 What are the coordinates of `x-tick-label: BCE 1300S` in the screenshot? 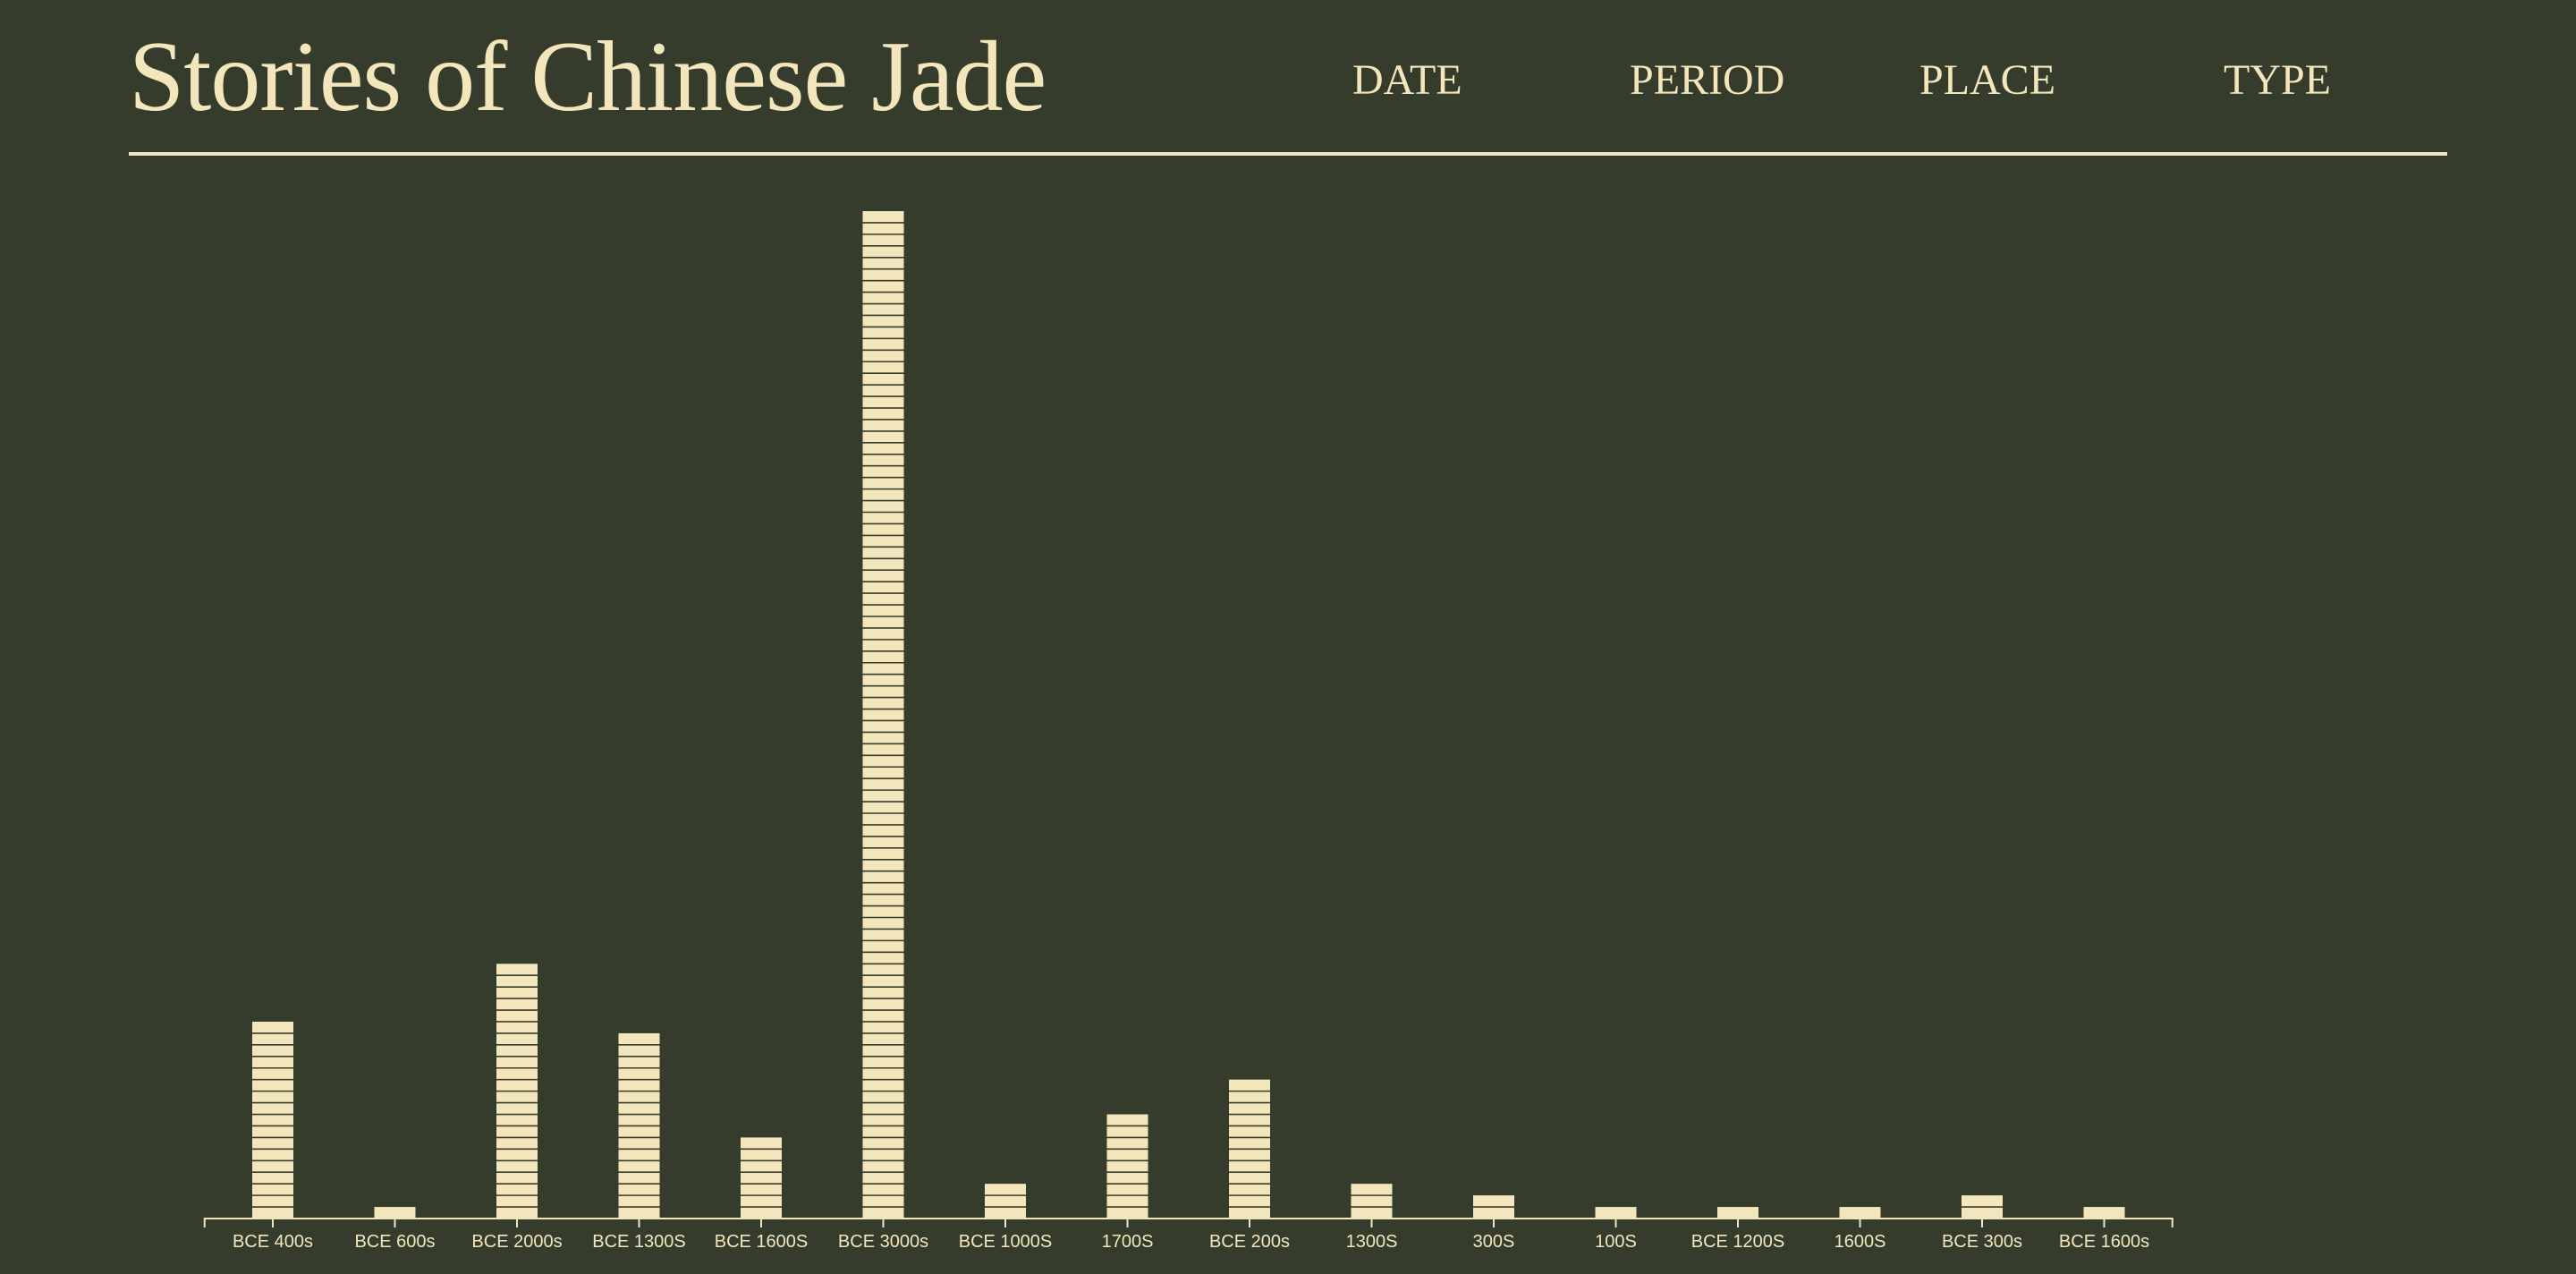 It's located at (639, 1242).